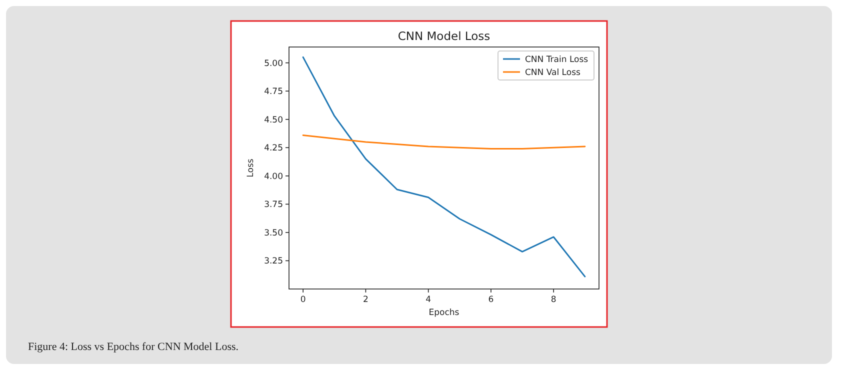 Image resolution: width=842 pixels, height=372 pixels. What do you see at coordinates (273, 233) in the screenshot?
I see `y-tick-label: 3.50` at bounding box center [273, 233].